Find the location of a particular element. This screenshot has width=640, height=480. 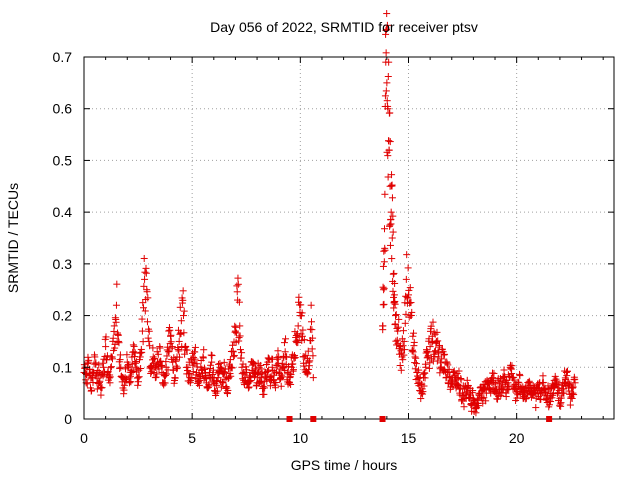

y-tick-label: 0.7 is located at coordinates (63, 57).